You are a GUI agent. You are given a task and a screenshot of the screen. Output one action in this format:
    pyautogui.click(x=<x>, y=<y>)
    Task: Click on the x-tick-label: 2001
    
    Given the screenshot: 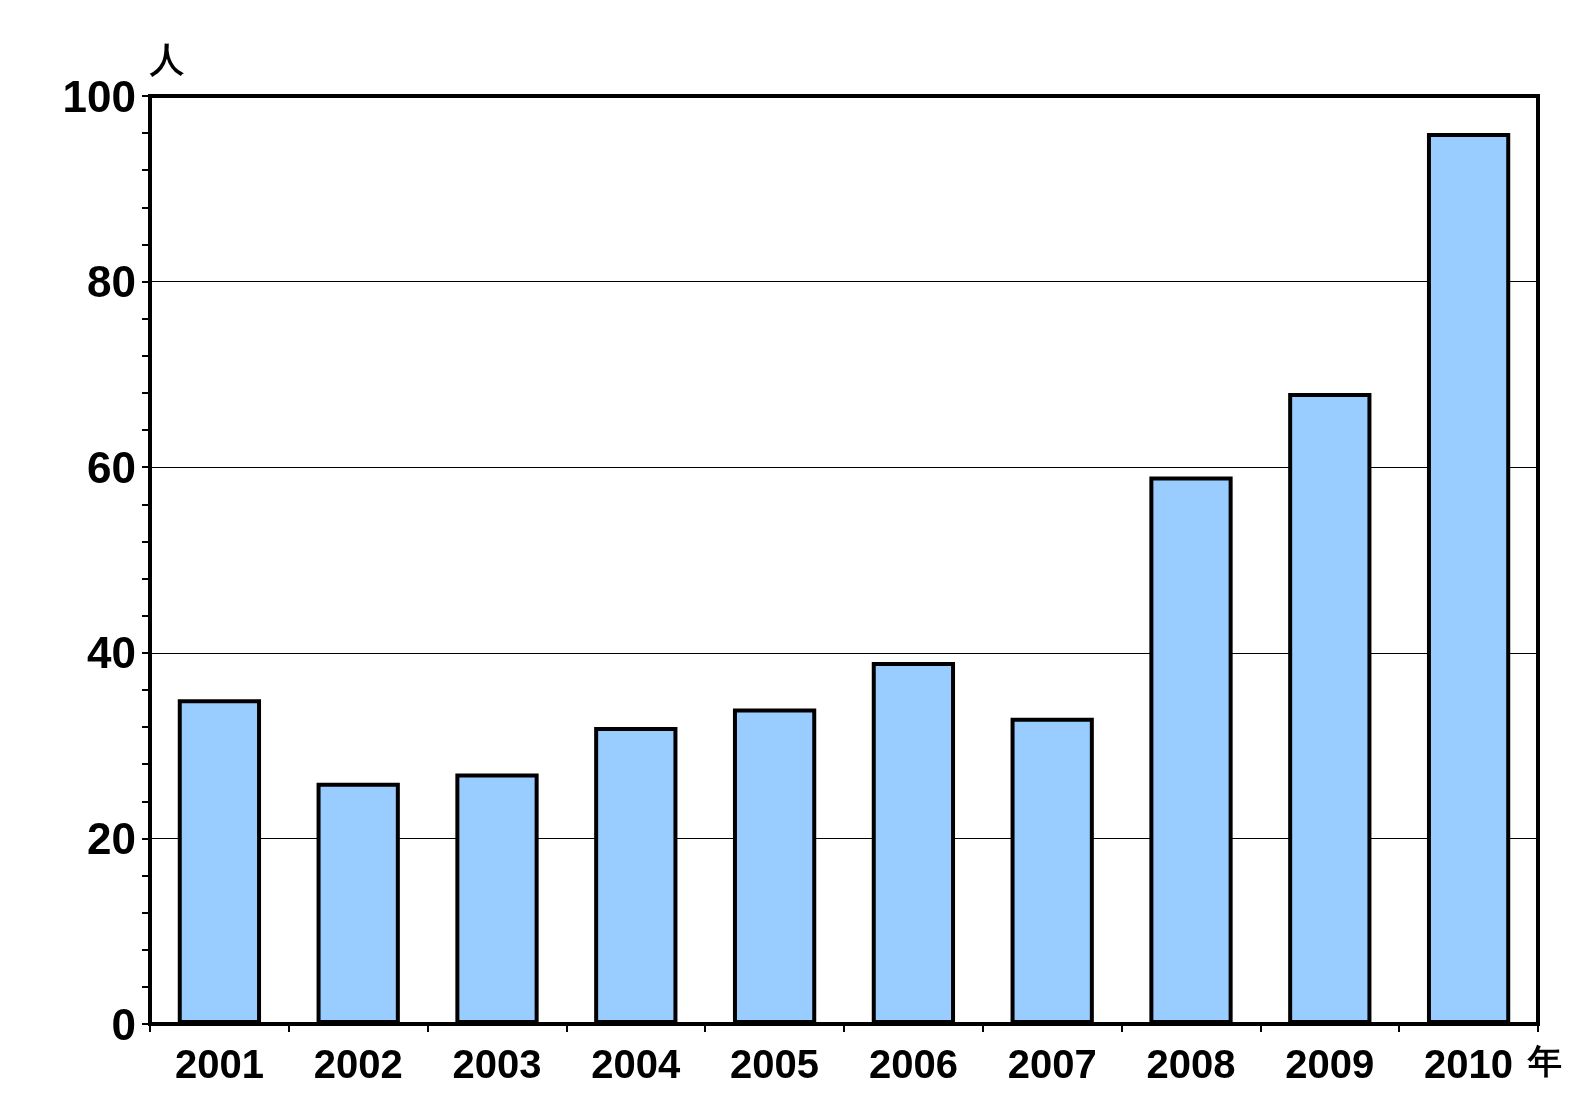 What is the action you would take?
    pyautogui.click(x=219, y=1064)
    